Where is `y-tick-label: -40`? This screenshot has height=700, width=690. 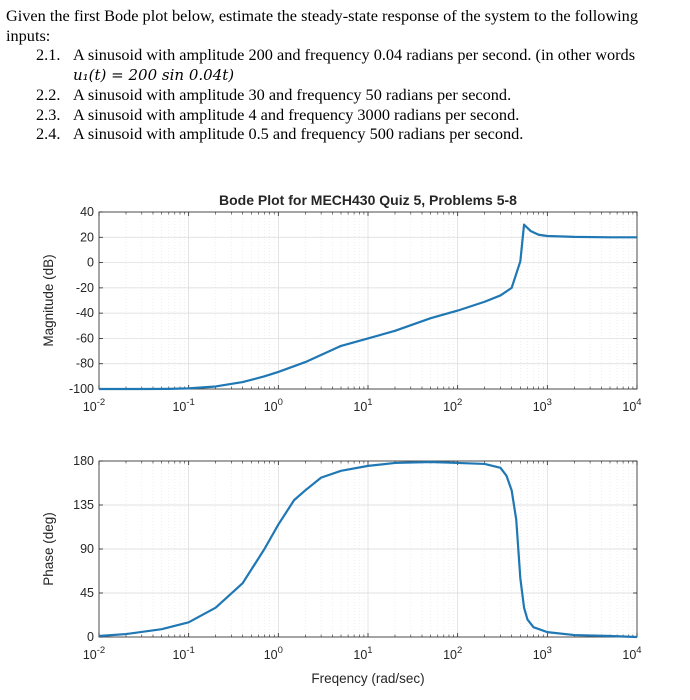
y-tick-label: -40 is located at coordinates (85, 313).